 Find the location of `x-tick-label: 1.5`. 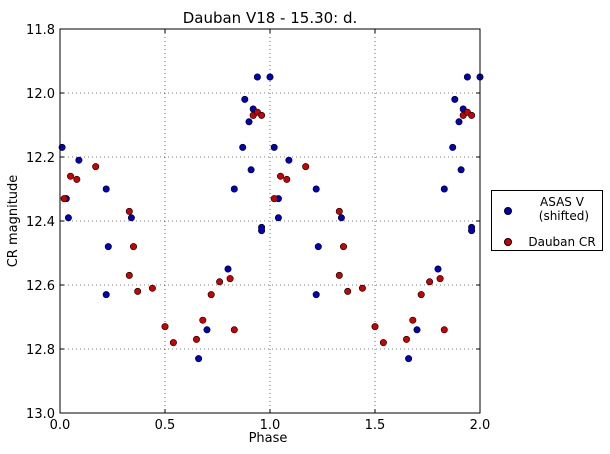

x-tick-label: 1.5 is located at coordinates (375, 425).